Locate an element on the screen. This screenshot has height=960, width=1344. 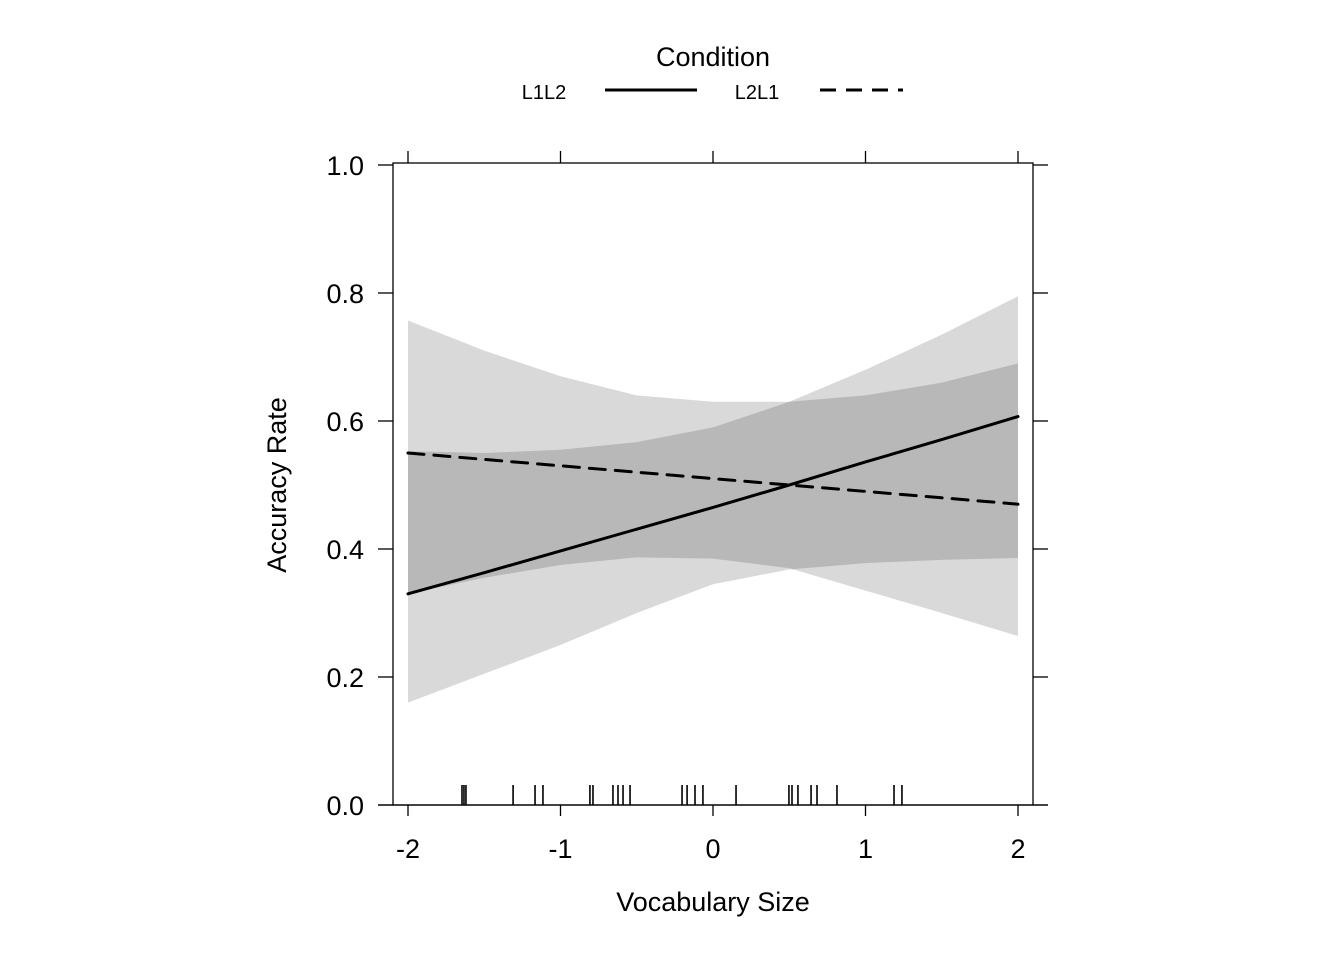
legend-label-l2l1: L2L1 is located at coordinates (757, 93).